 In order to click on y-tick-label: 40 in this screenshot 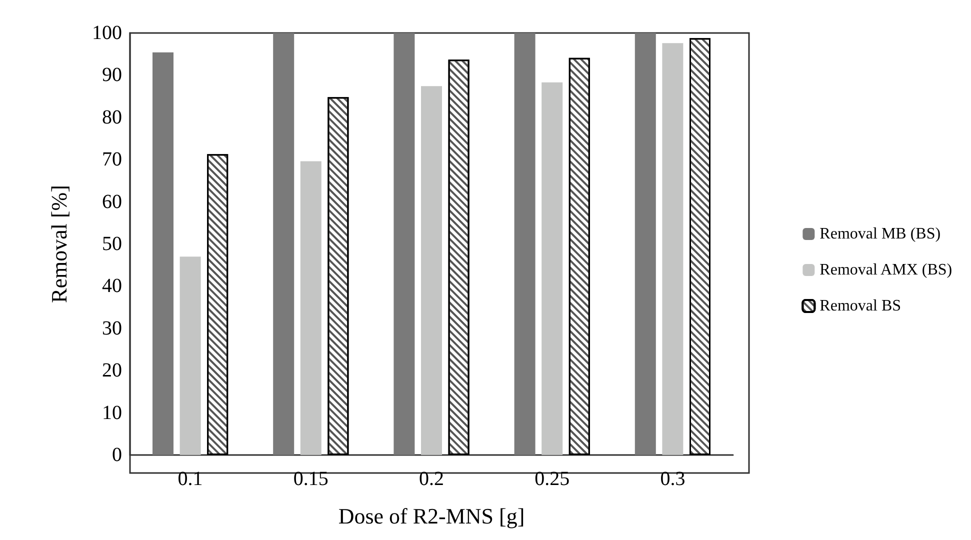, I will do `click(112, 286)`.